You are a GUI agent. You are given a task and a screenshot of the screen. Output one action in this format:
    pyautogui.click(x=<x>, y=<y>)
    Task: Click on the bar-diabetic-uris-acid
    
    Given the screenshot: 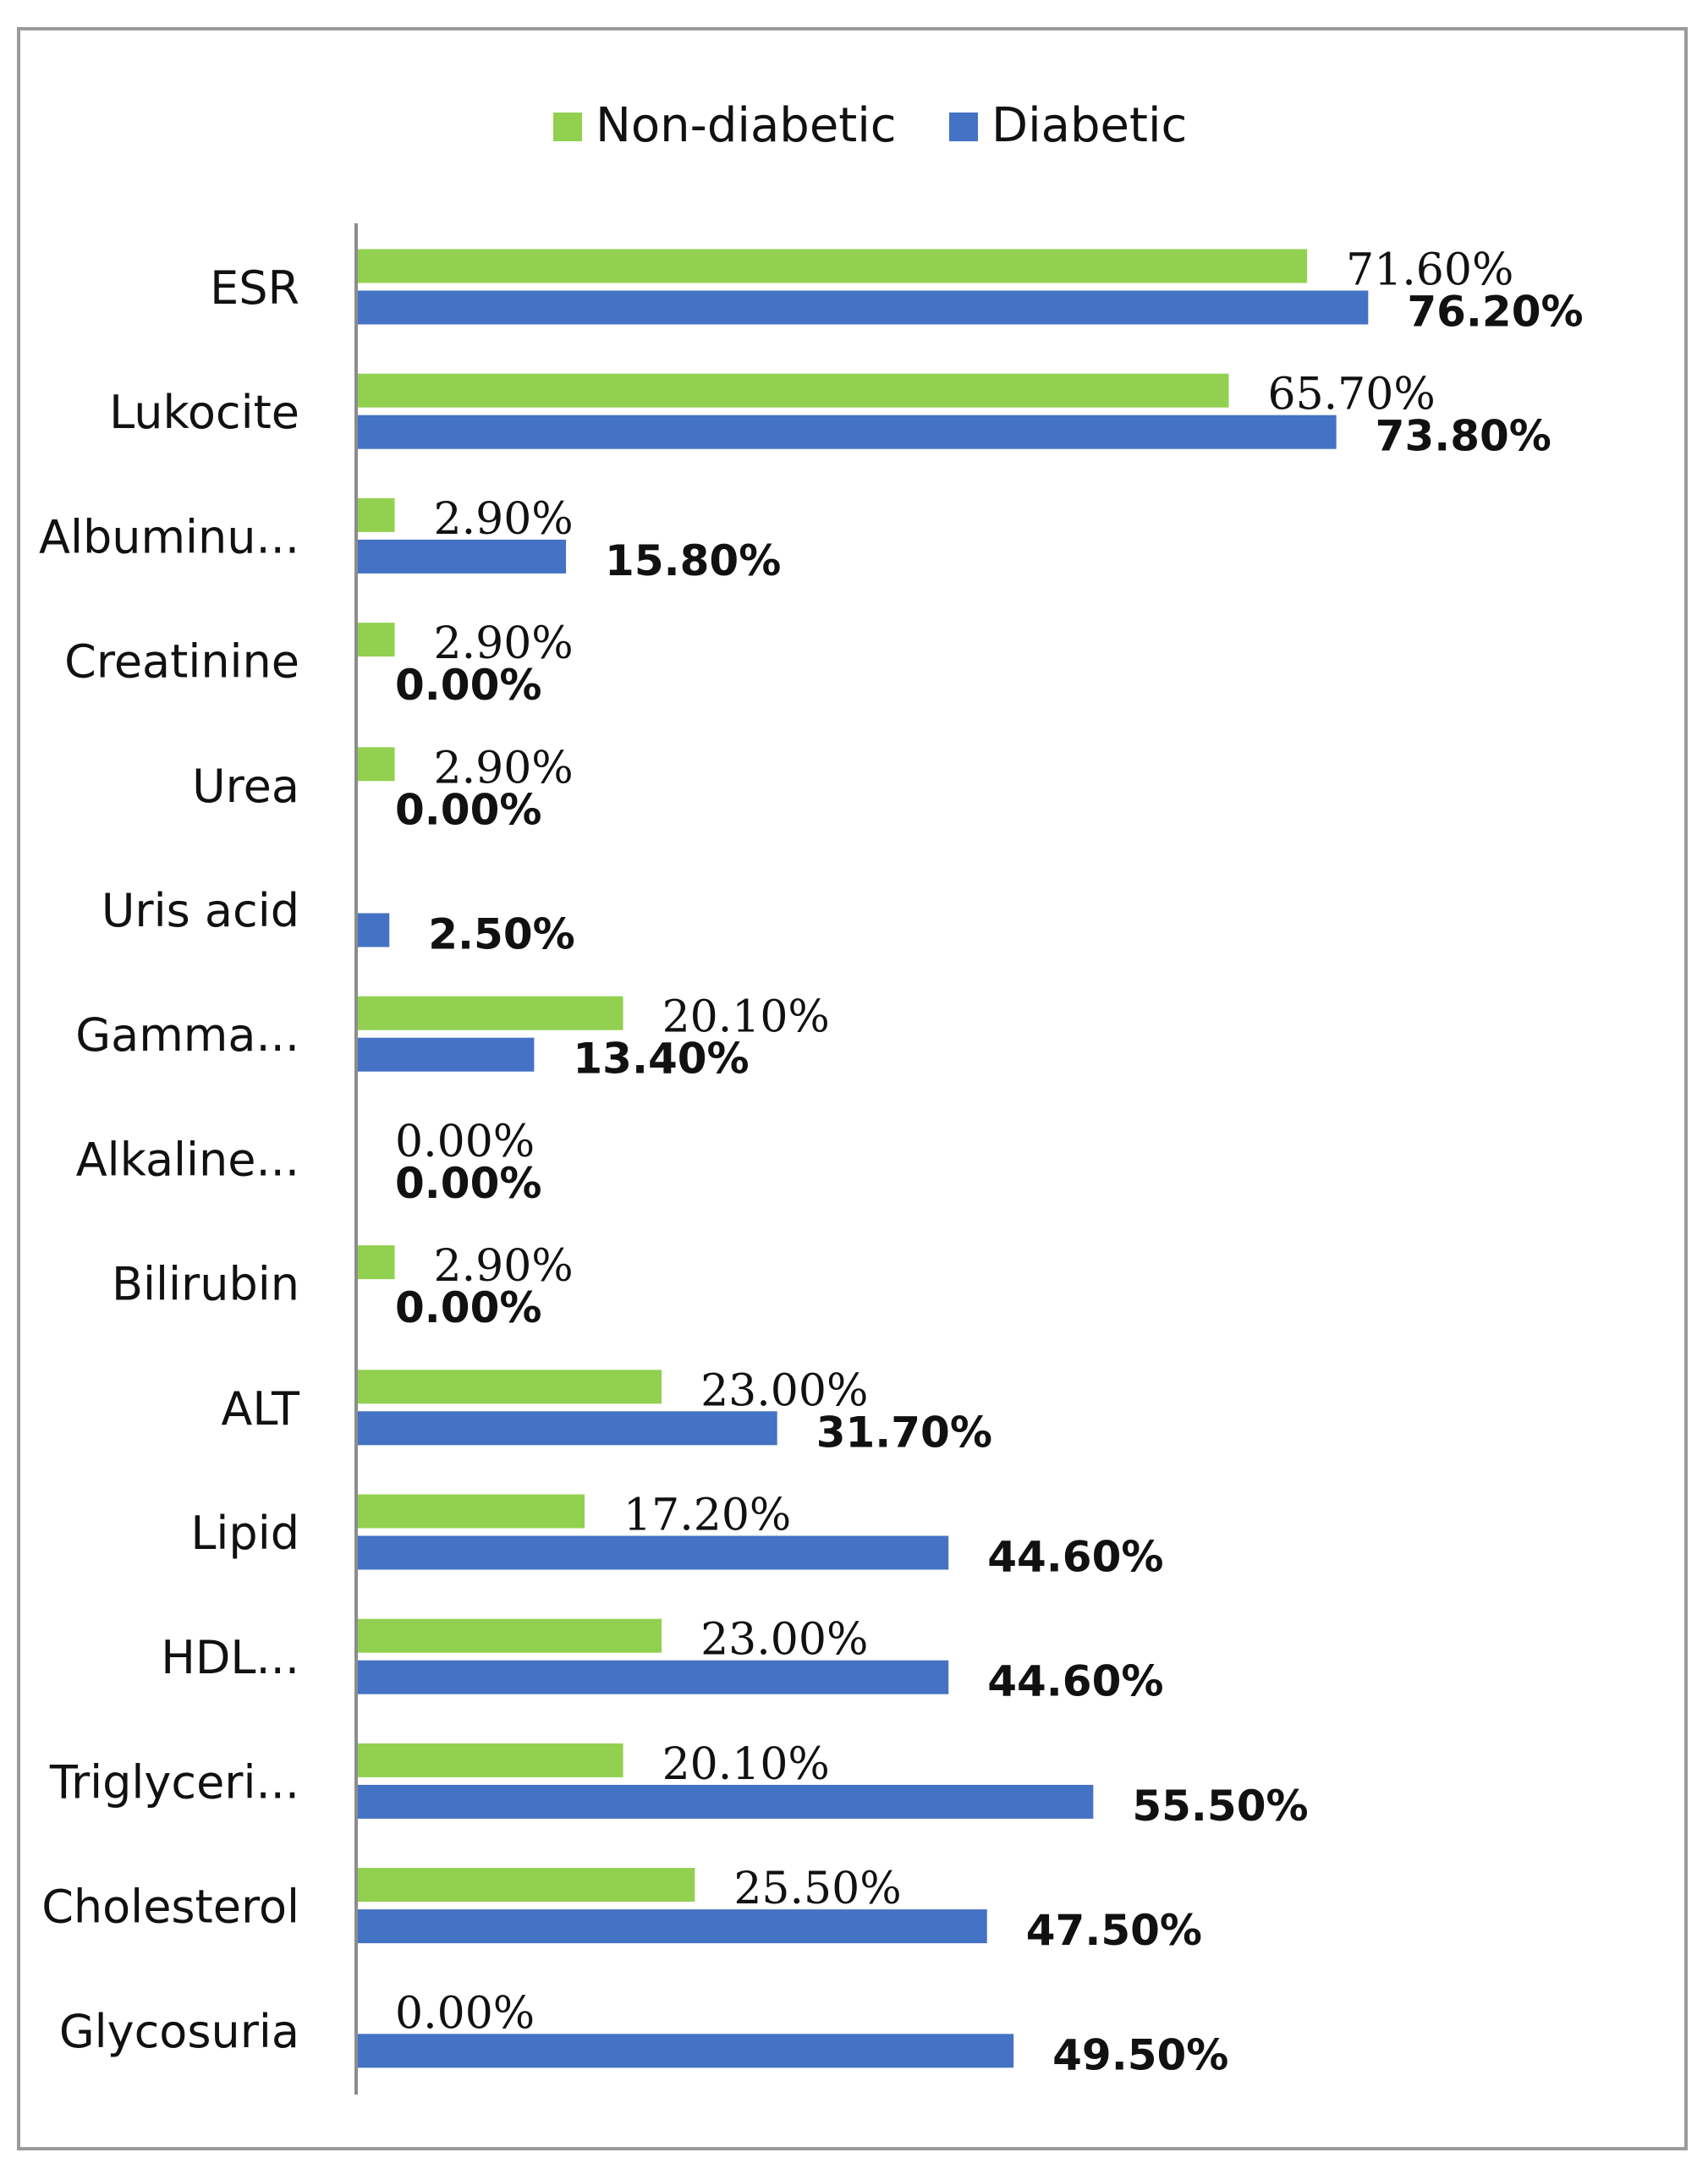 What is the action you would take?
    pyautogui.click(x=373, y=930)
    